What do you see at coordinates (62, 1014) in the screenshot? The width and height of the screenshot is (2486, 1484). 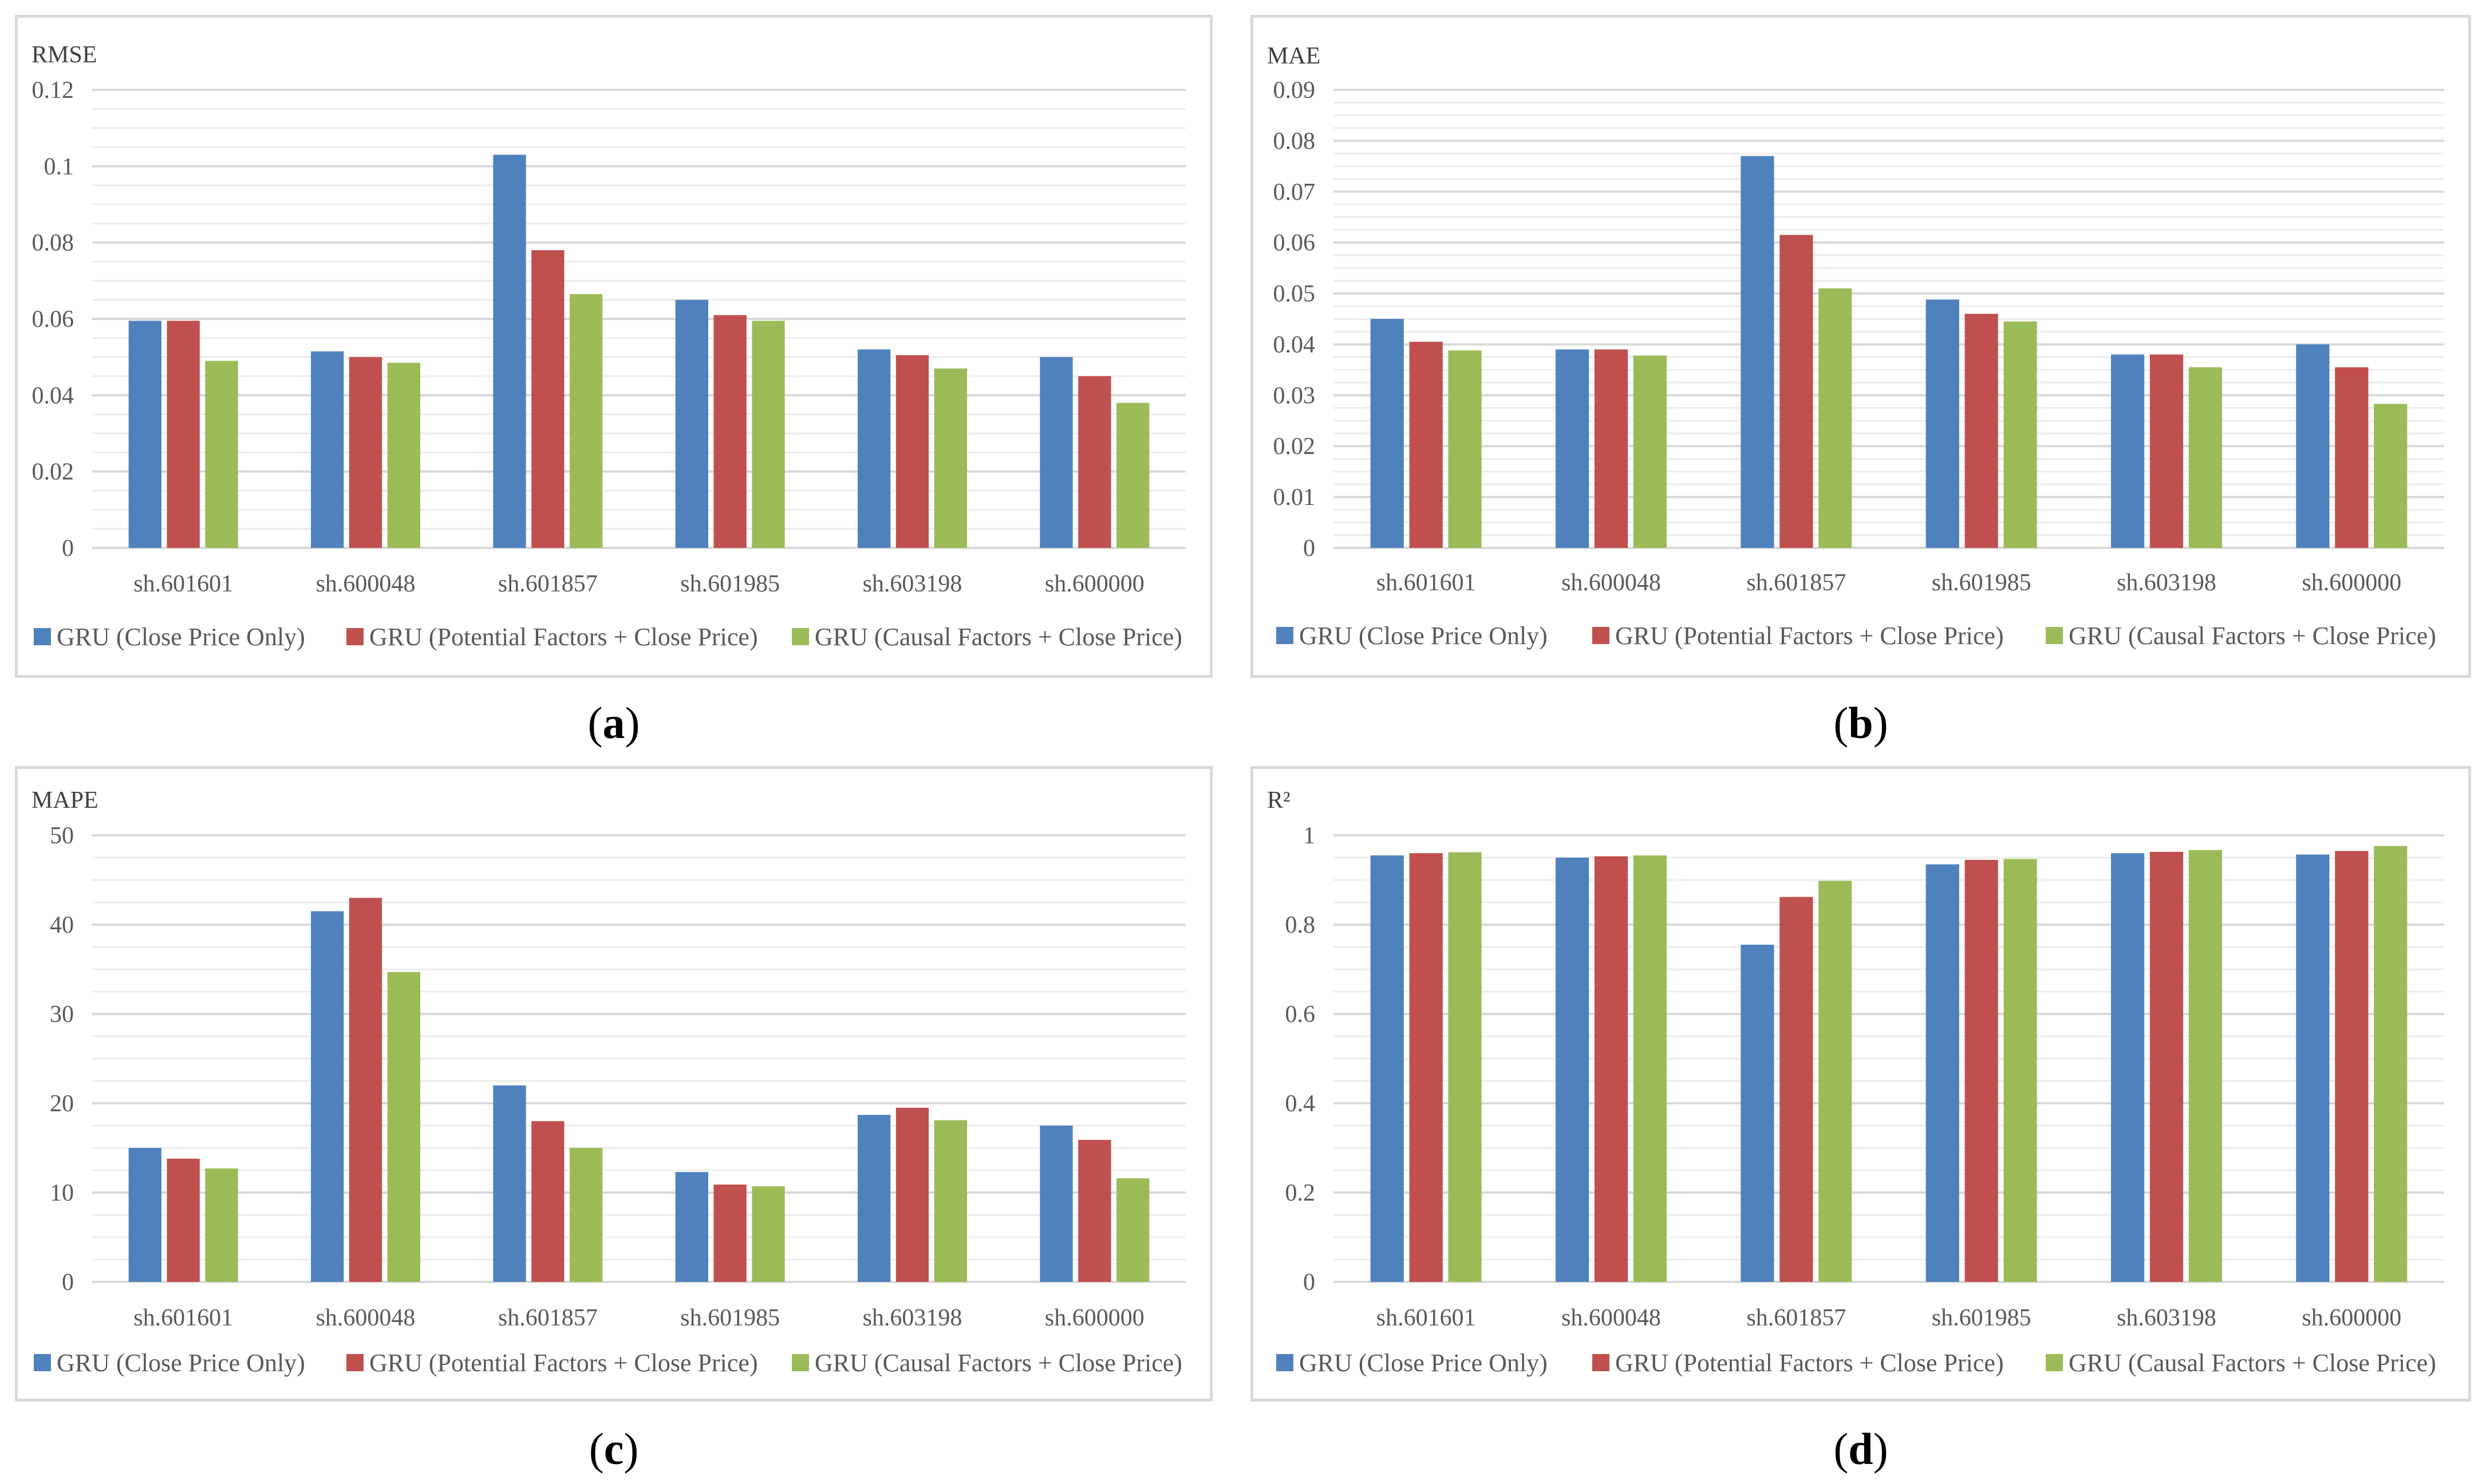 I see `y-tick-label: 30` at bounding box center [62, 1014].